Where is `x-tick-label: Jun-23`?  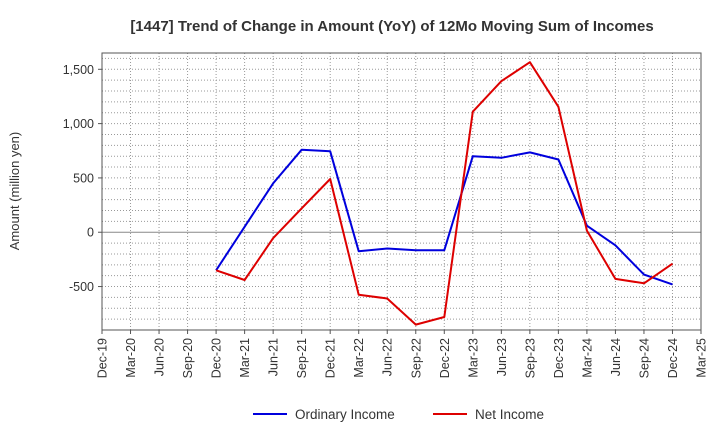
x-tick-label: Jun-23 is located at coordinates (502, 357).